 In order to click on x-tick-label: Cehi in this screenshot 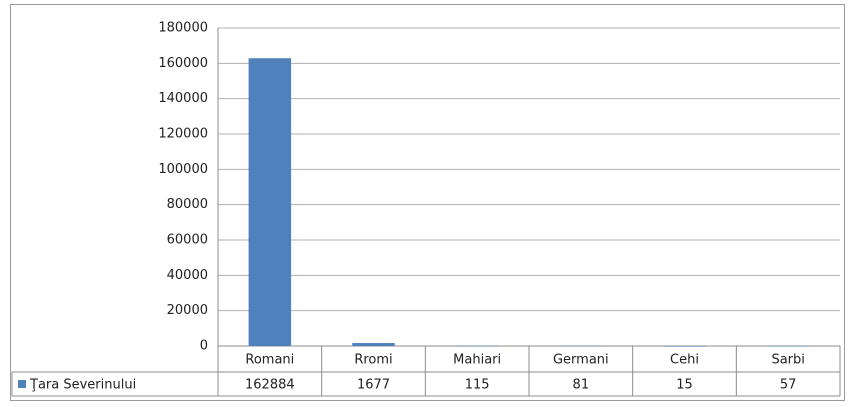, I will do `click(684, 360)`.